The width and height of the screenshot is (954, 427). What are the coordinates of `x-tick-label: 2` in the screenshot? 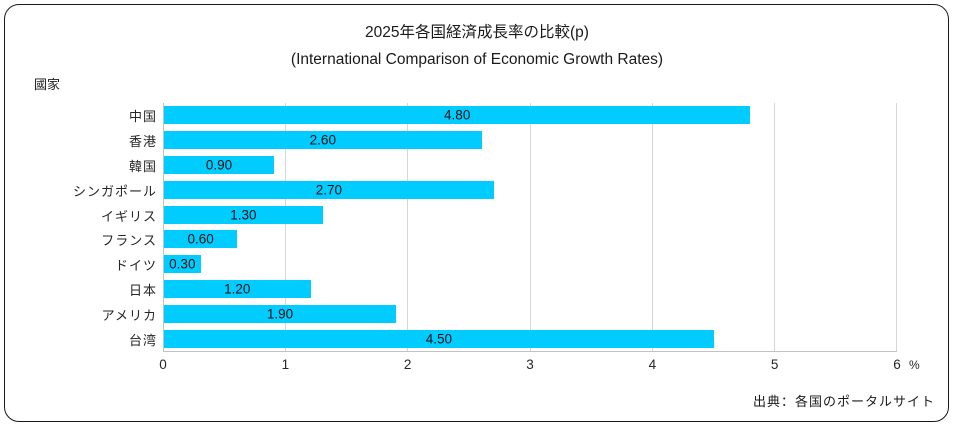 It's located at (407, 364).